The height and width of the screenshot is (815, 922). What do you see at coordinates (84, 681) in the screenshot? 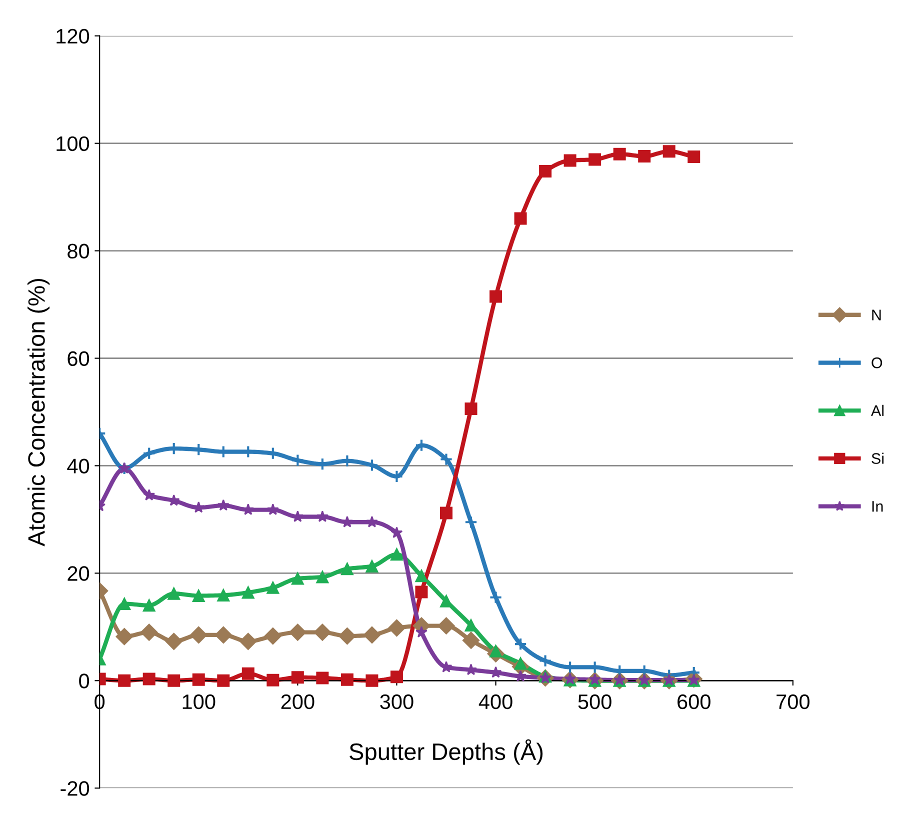
I see `y-tick-label: 0` at bounding box center [84, 681].